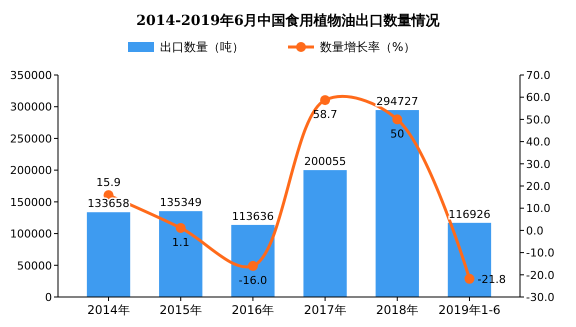 The height and width of the screenshot is (327, 576). What do you see at coordinates (31, 139) in the screenshot?
I see `y-tick-label: 250000` at bounding box center [31, 139].